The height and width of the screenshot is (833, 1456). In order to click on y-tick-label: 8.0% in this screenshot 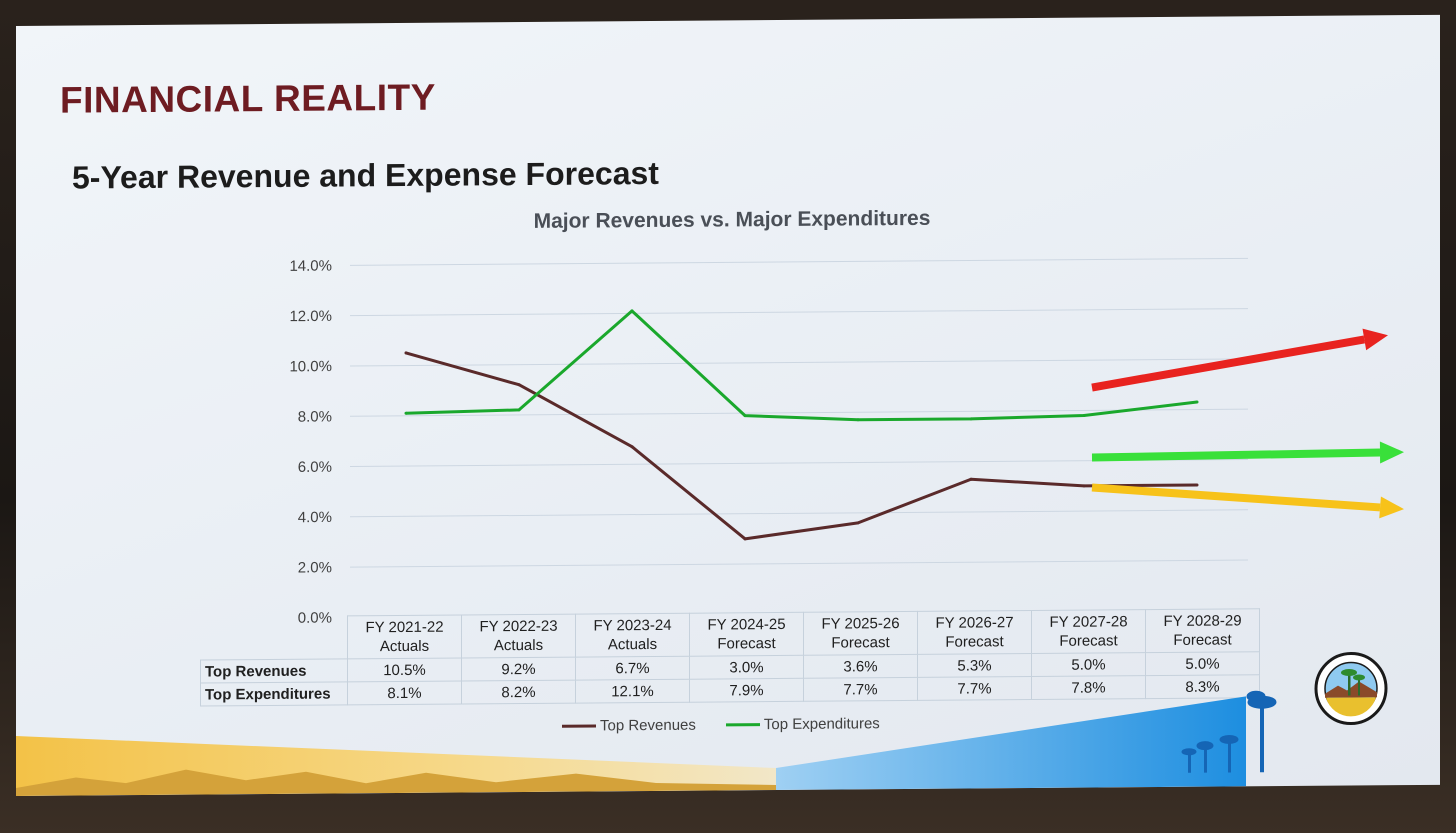, I will do `click(315, 416)`.